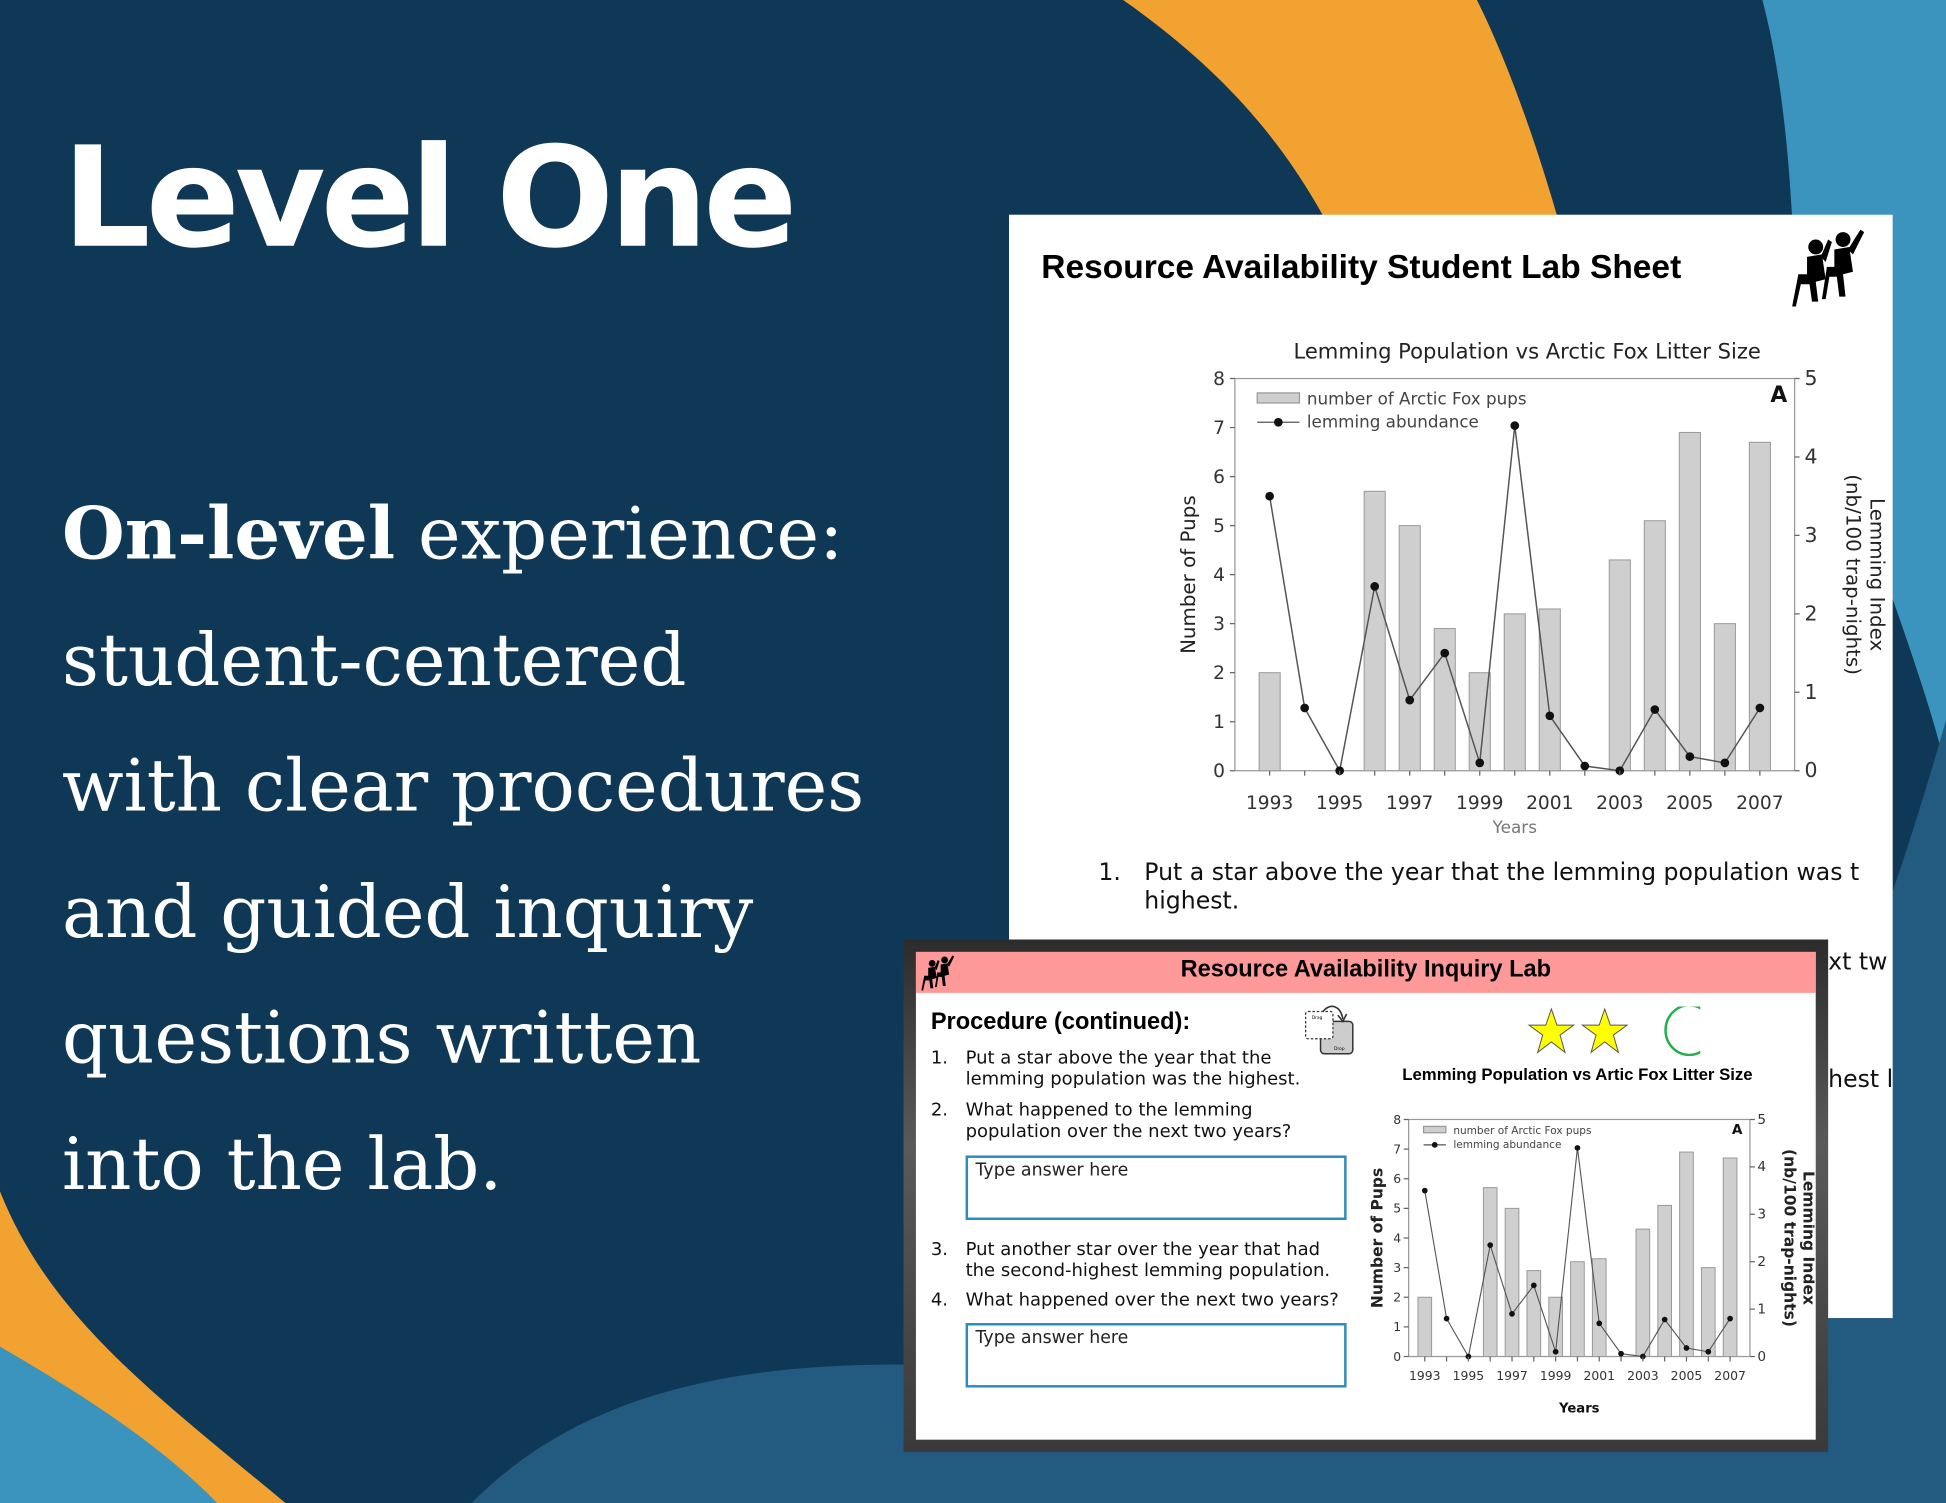 The width and height of the screenshot is (1946, 1503). What do you see at coordinates (1060, 1022) in the screenshot?
I see `procedure-heading: Procedure (continued):` at bounding box center [1060, 1022].